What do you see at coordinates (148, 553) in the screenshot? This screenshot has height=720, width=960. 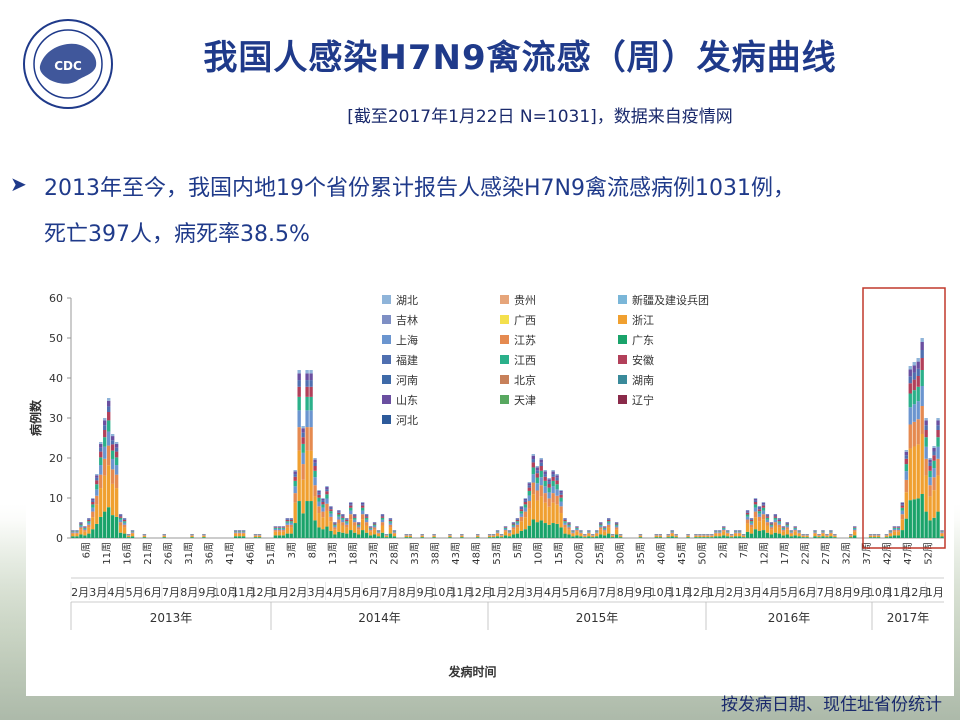 I see `x-week-label: 21周` at bounding box center [148, 553].